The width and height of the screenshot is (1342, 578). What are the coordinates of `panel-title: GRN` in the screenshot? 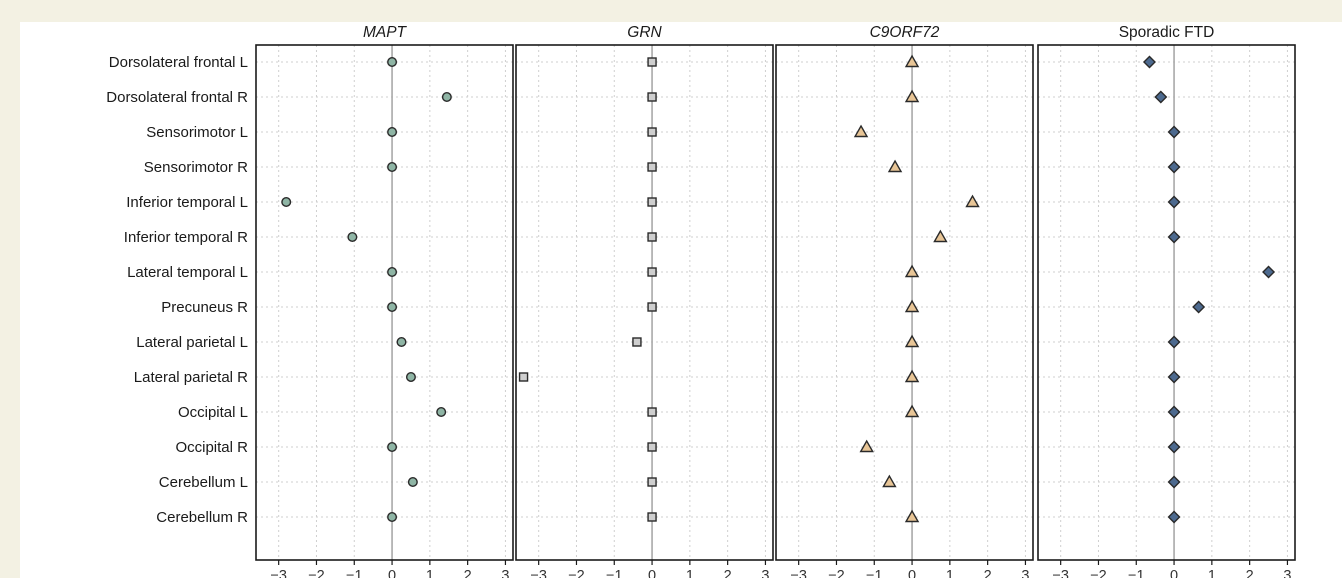 It's located at (644, 32).